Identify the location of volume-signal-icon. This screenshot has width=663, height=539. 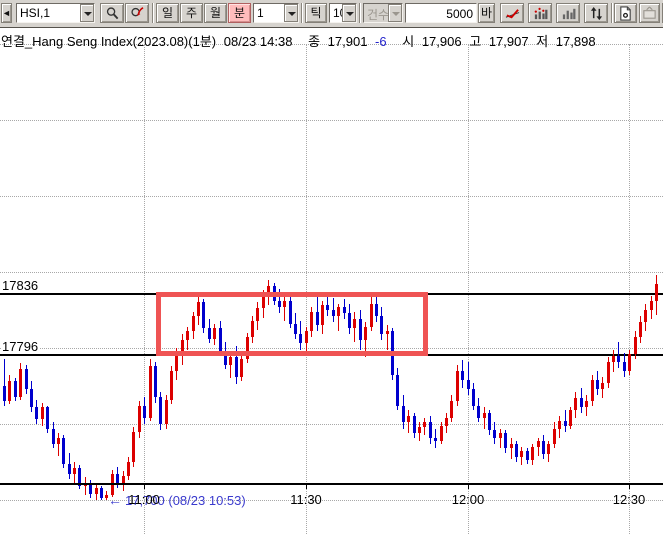
(540, 14).